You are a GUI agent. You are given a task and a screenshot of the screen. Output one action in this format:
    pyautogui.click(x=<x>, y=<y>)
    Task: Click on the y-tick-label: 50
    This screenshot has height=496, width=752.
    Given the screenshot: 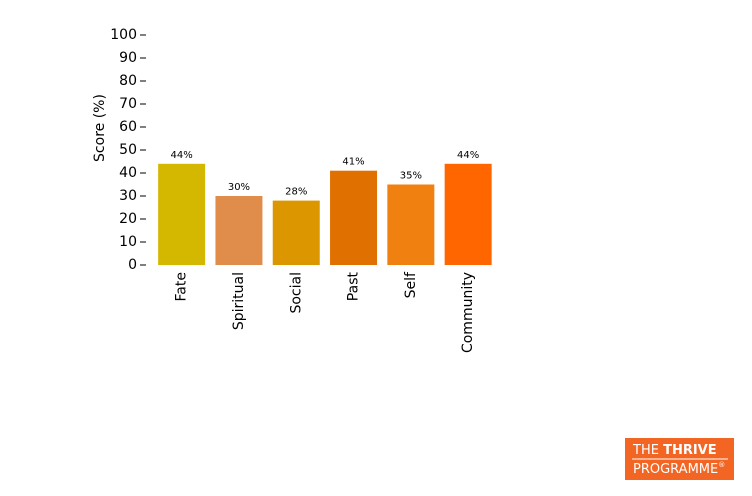 What is the action you would take?
    pyautogui.click(x=128, y=150)
    